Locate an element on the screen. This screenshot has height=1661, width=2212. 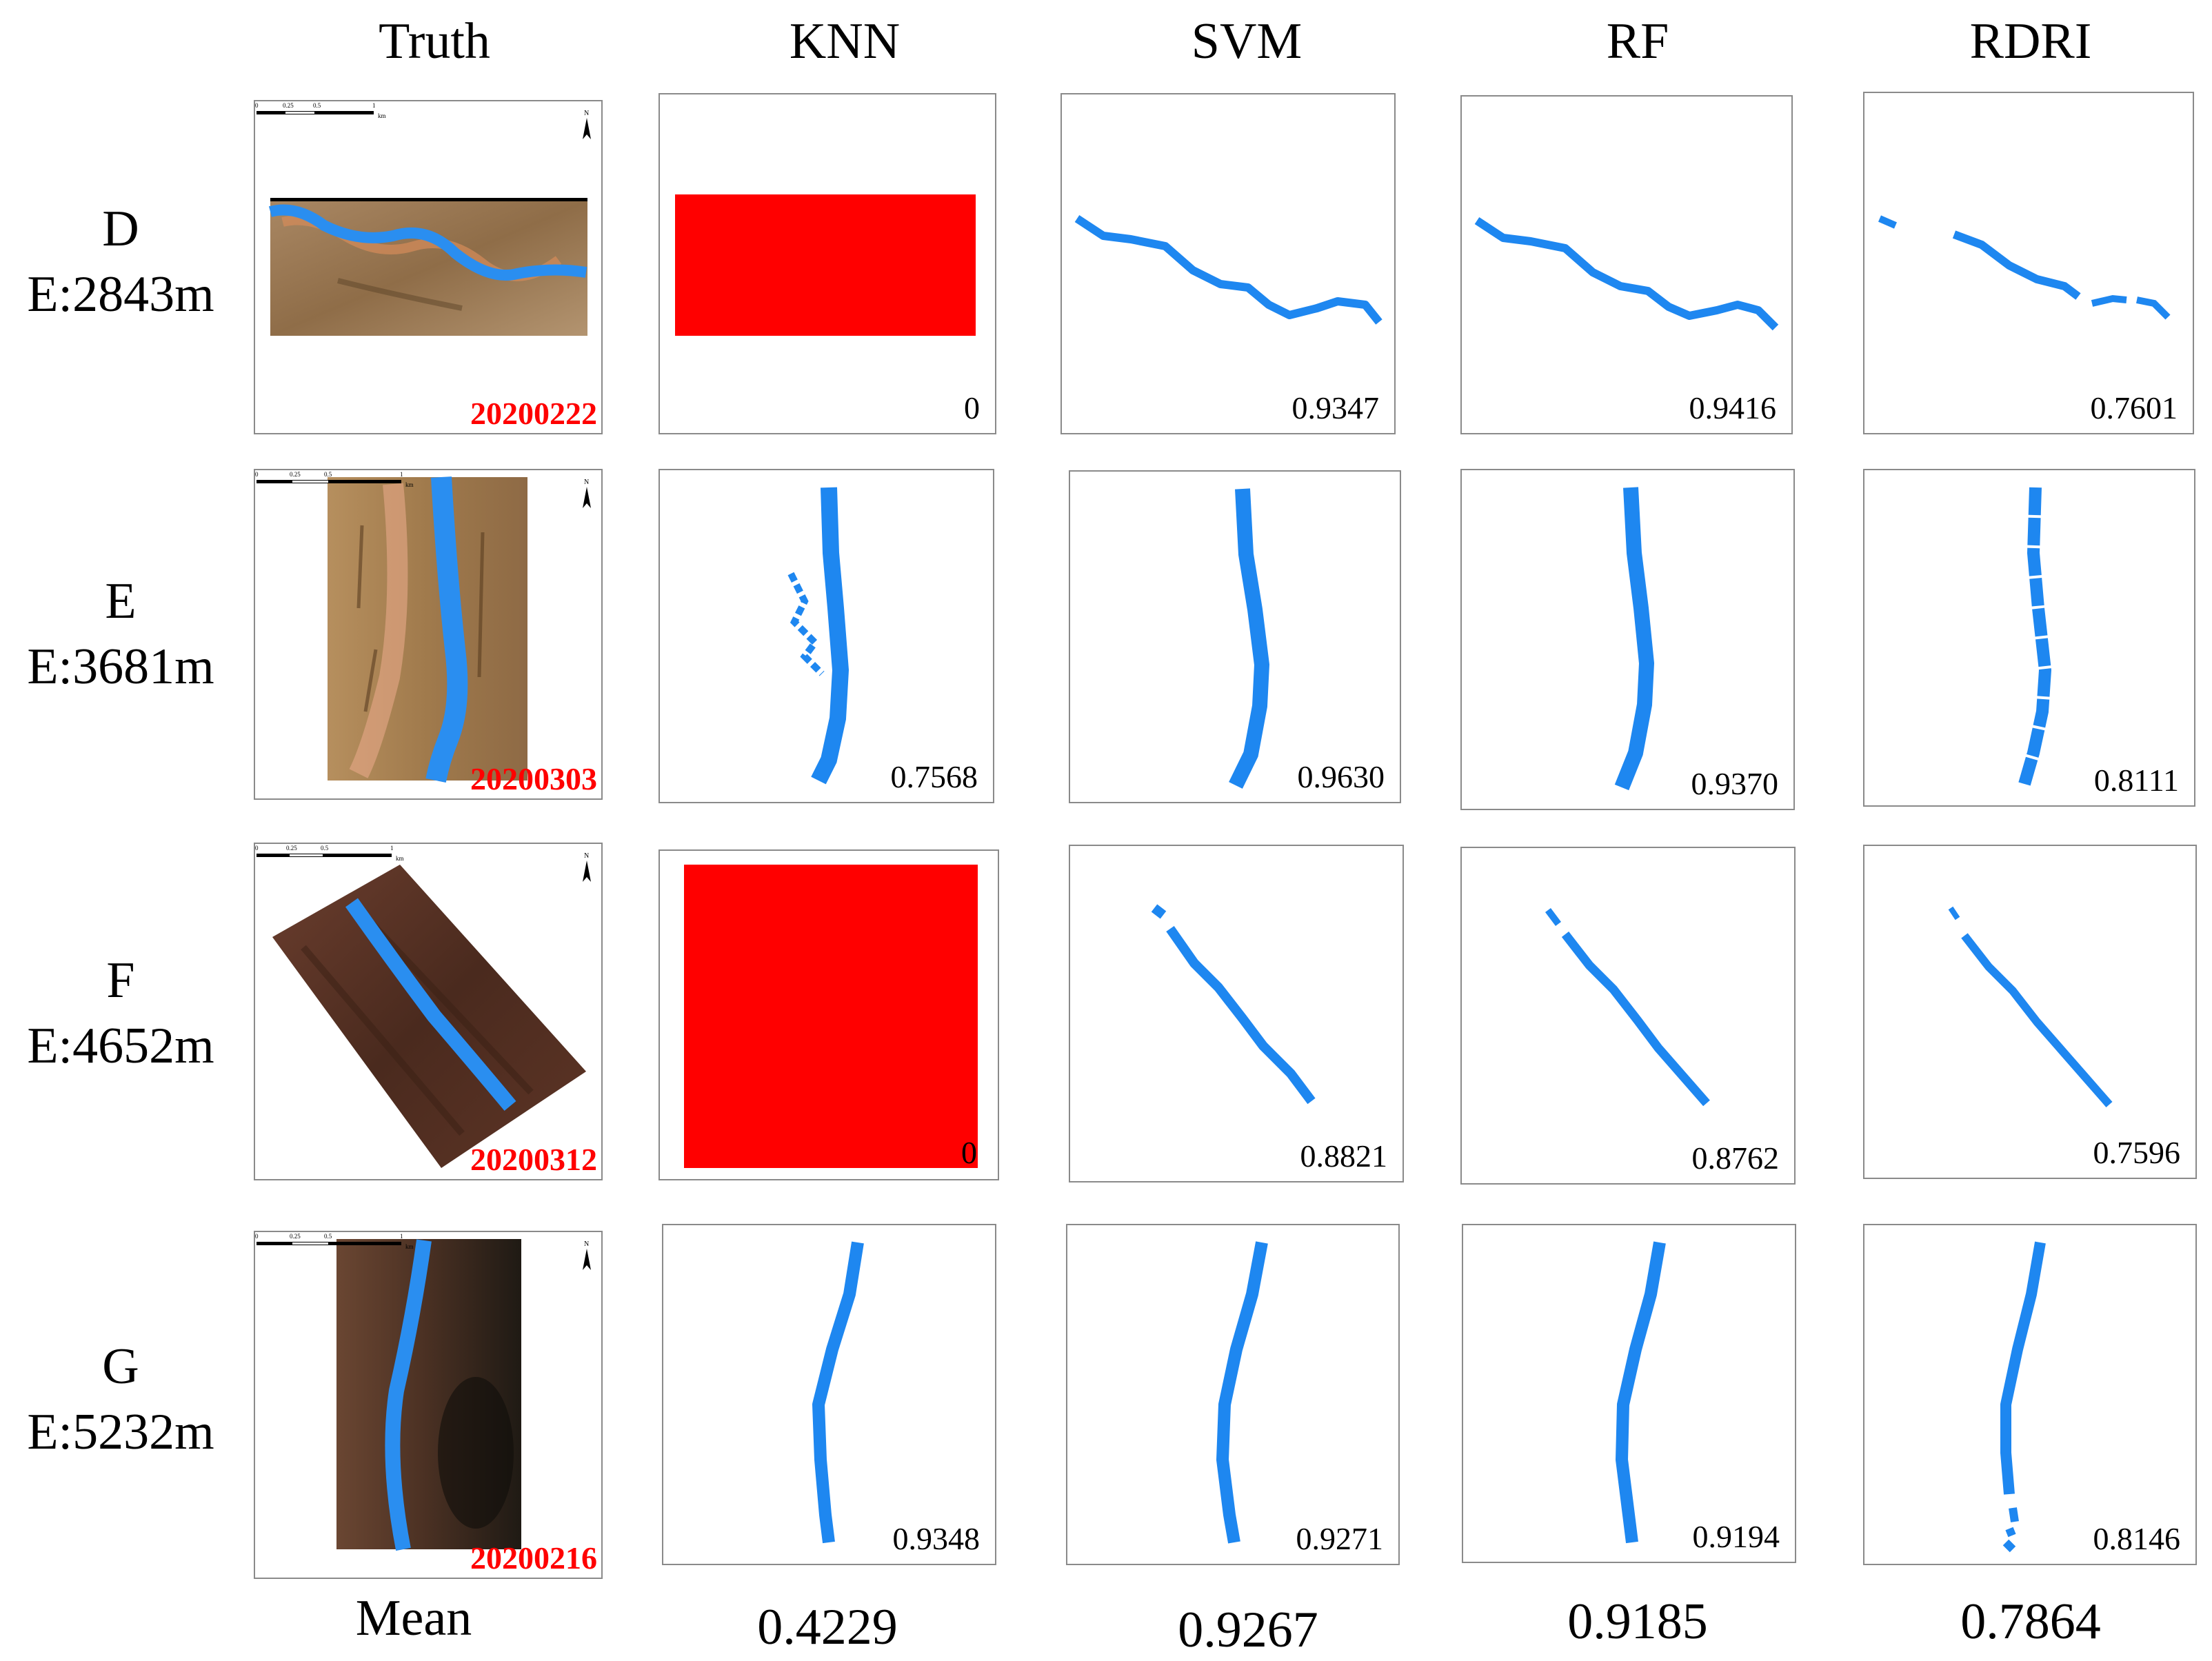
knn-map-e: 0.7568 is located at coordinates (826, 636).